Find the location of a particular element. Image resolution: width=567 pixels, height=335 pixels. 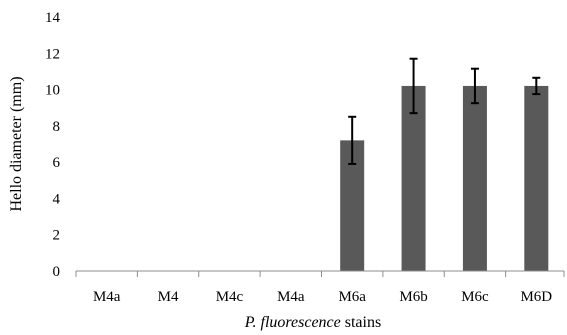

y-axis-title: Hello diameter (mm) is located at coordinates (16, 143).